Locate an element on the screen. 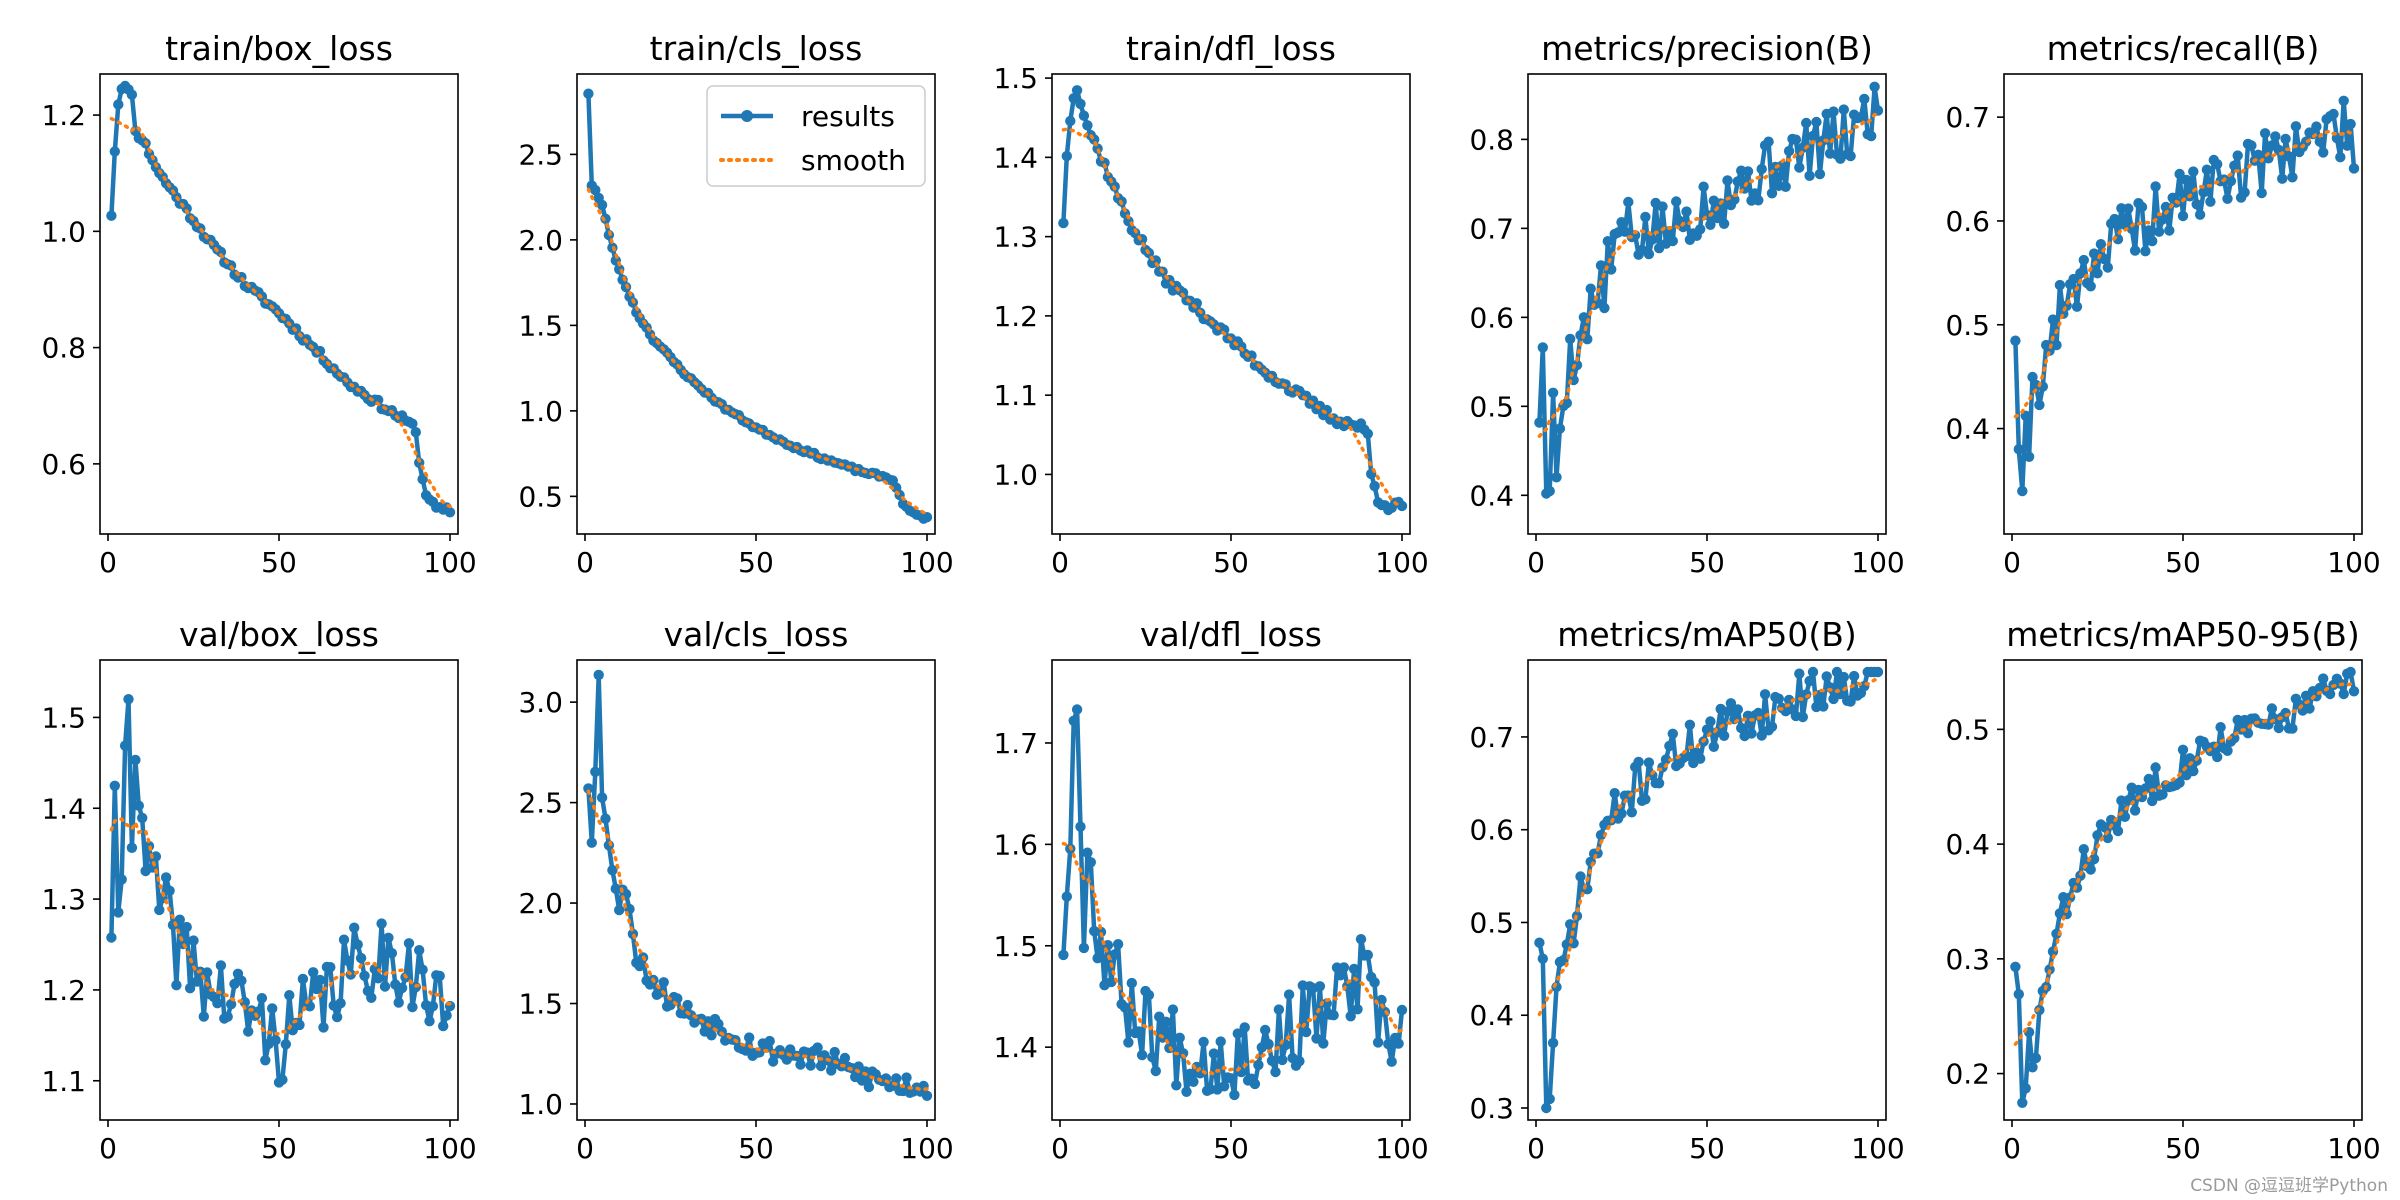 The height and width of the screenshot is (1200, 2400). y-tick-label: 0.3 is located at coordinates (1967, 959).